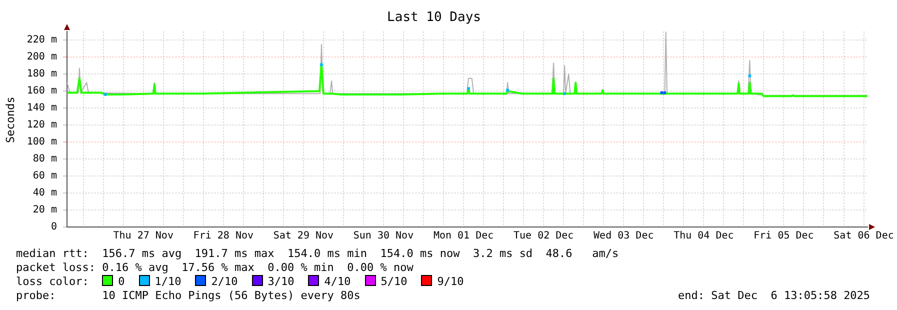  I want to click on x-tick-label: Fri 28 Nov, so click(223, 236).